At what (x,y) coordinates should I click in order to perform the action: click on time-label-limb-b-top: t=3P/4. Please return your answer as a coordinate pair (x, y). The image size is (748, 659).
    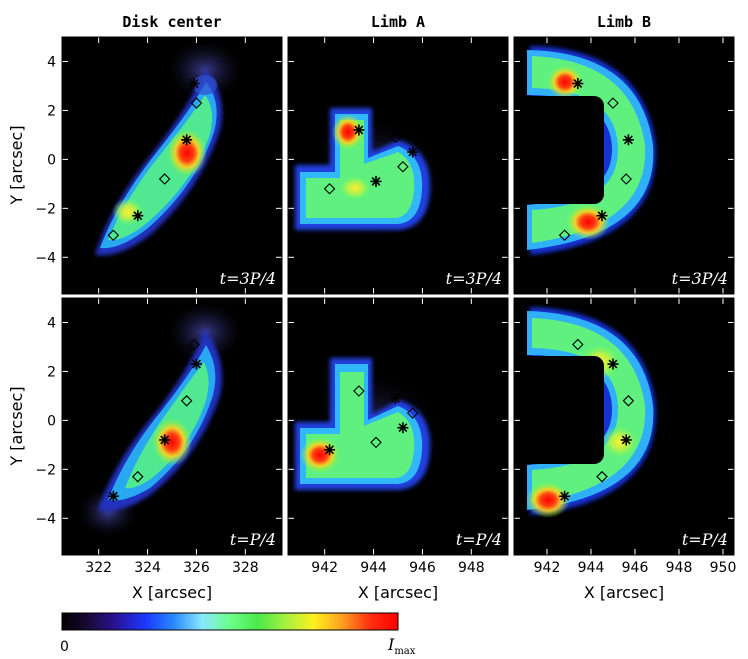
    Looking at the image, I should click on (700, 278).